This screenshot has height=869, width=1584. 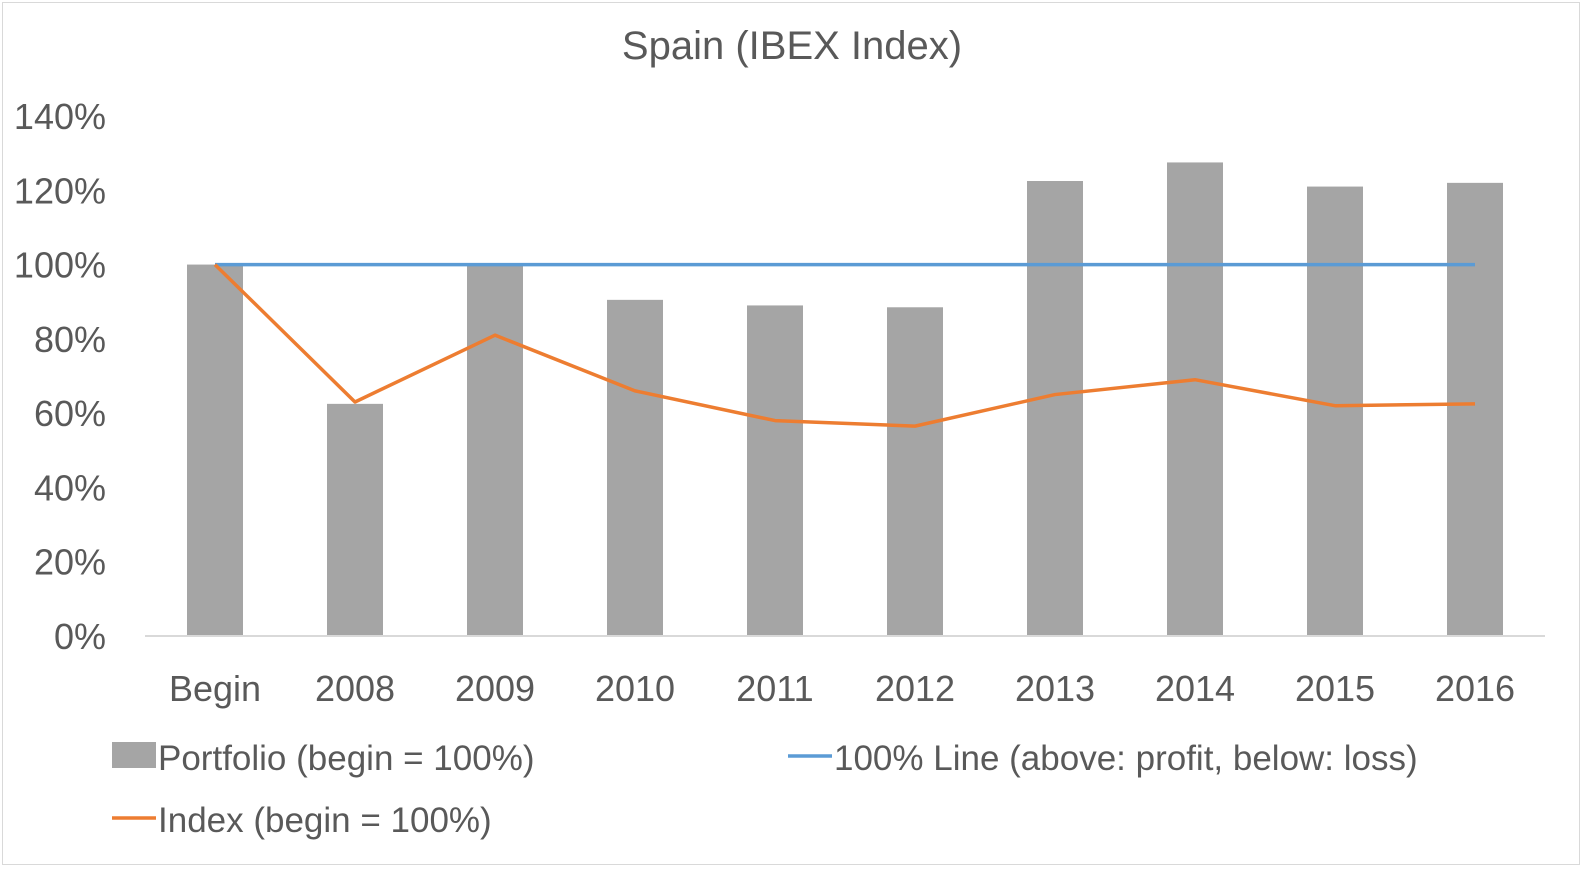 What do you see at coordinates (1126, 758) in the screenshot?
I see `legend-label: 100% Line (above: profit, below: loss)` at bounding box center [1126, 758].